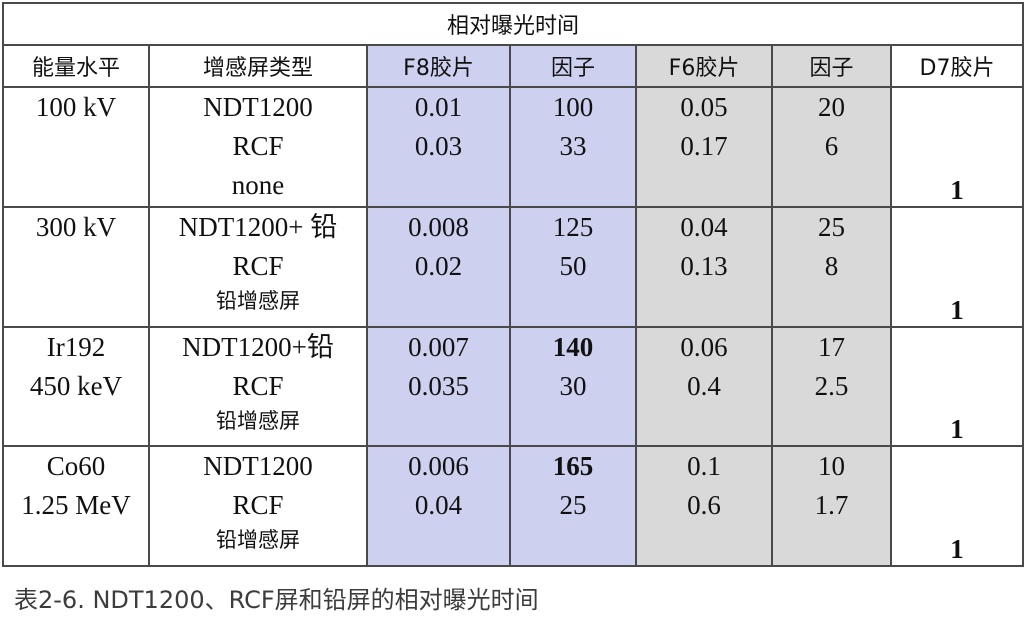  I want to click on f8-factor: 100, so click(573, 107).